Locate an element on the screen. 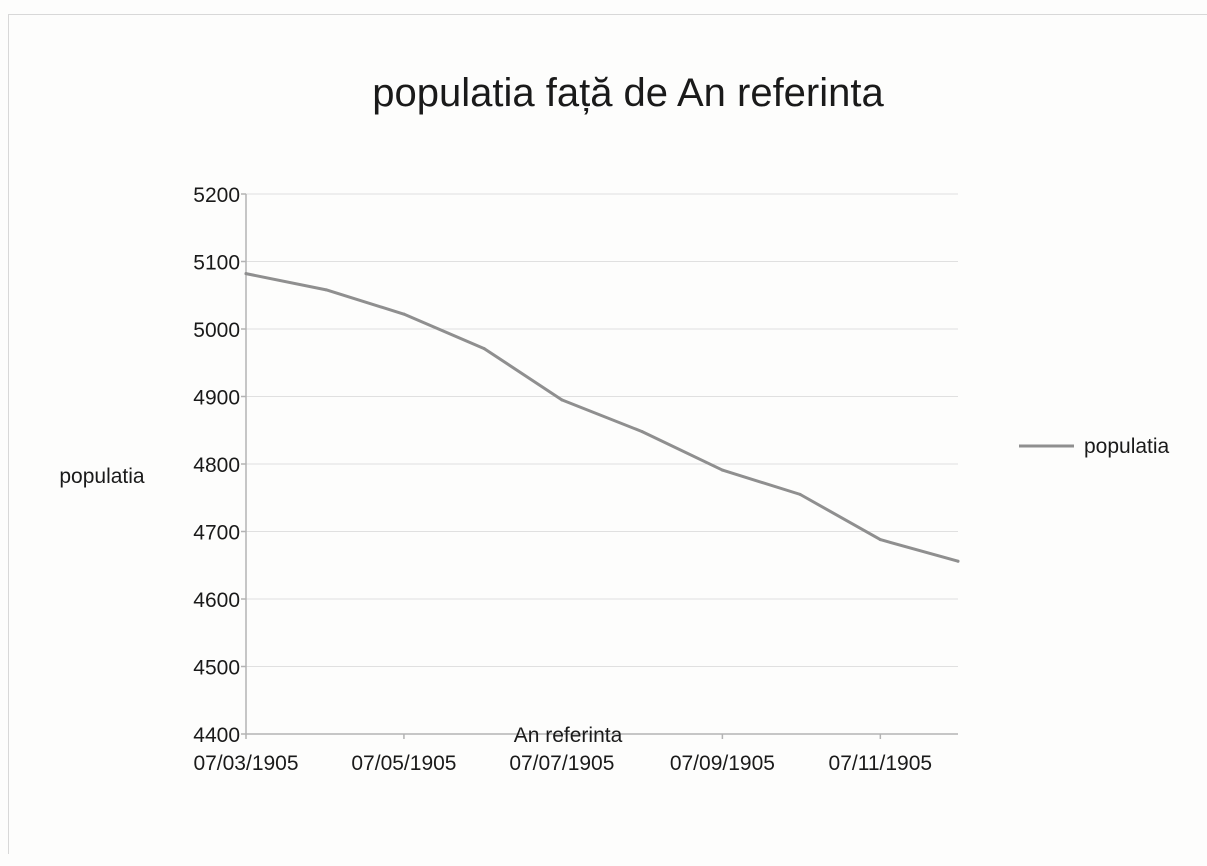 This screenshot has height=866, width=1207. x-axis-label: An referinta is located at coordinates (568, 735).